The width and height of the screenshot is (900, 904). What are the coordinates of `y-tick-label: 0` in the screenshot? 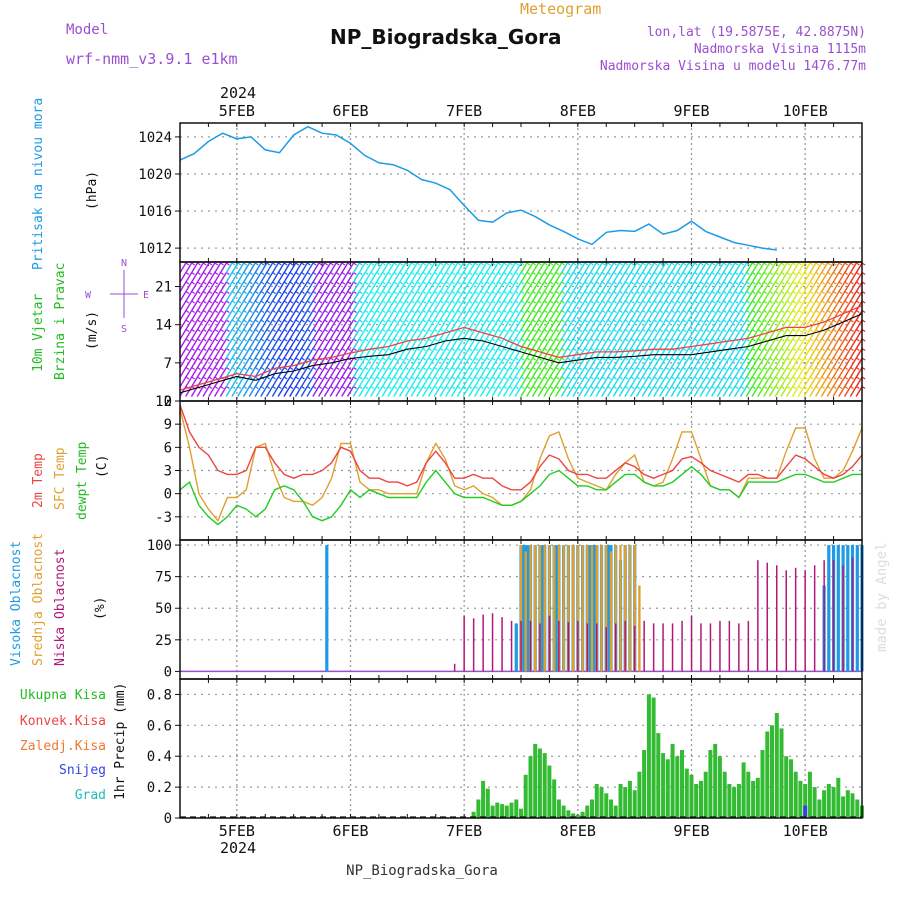 It's located at (168, 402).